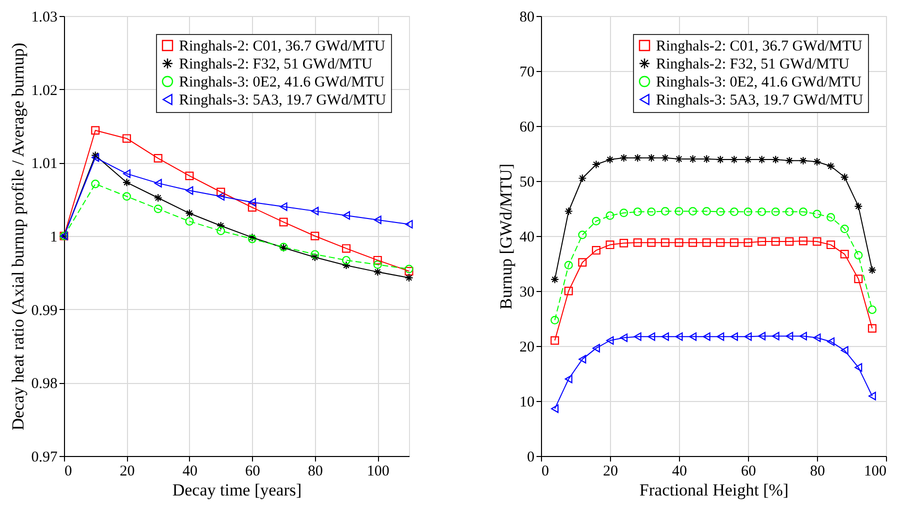 The image size is (922, 526). What do you see at coordinates (527, 182) in the screenshot?
I see `y-tick-label: 50` at bounding box center [527, 182].